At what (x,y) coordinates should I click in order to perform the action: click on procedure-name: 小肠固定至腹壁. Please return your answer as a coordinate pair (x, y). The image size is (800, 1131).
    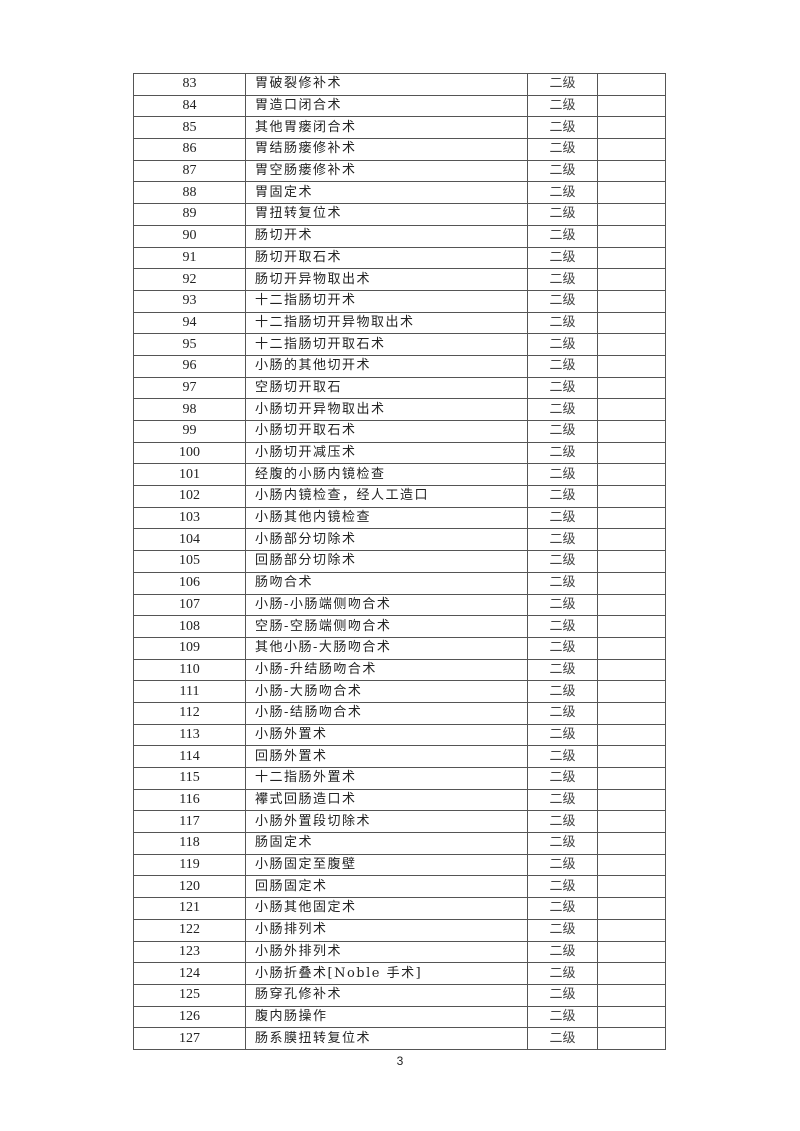
    Looking at the image, I should click on (386, 865).